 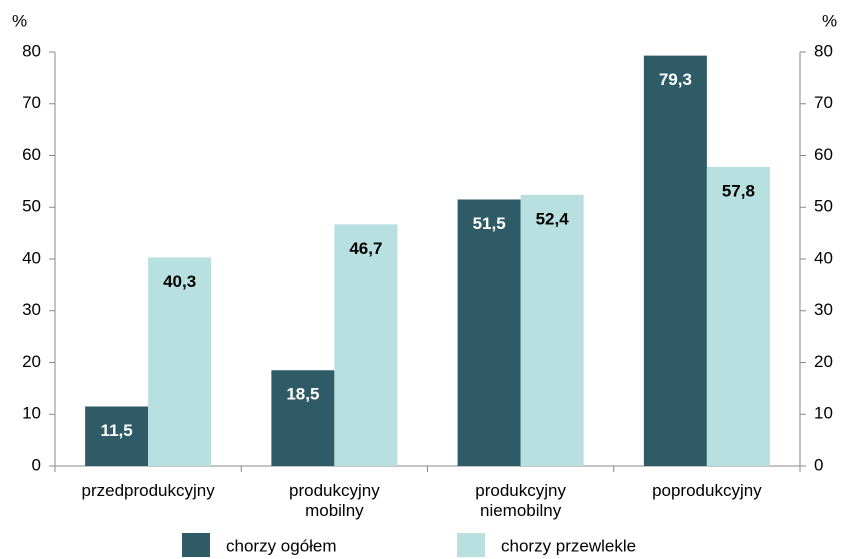 I want to click on x-tick-label: przedprodukcyjny, so click(x=148, y=490).